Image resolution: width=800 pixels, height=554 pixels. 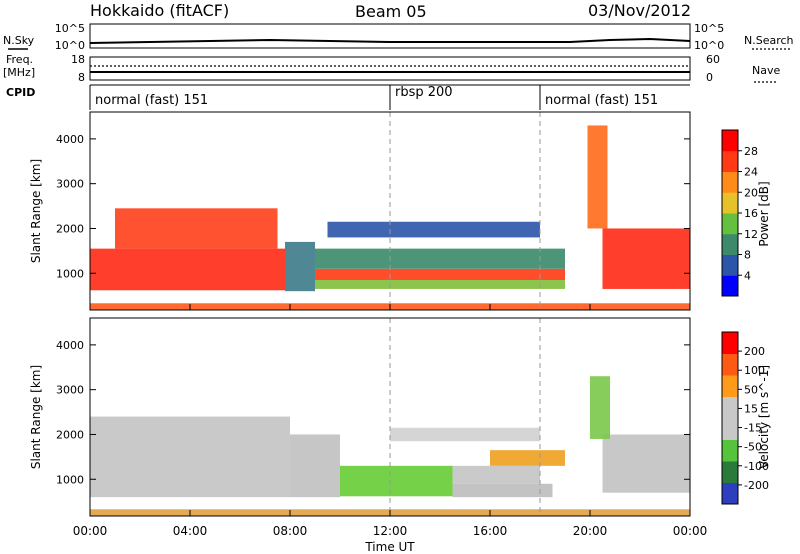 What do you see at coordinates (389, 547) in the screenshot?
I see `time-axis-label: Time UT` at bounding box center [389, 547].